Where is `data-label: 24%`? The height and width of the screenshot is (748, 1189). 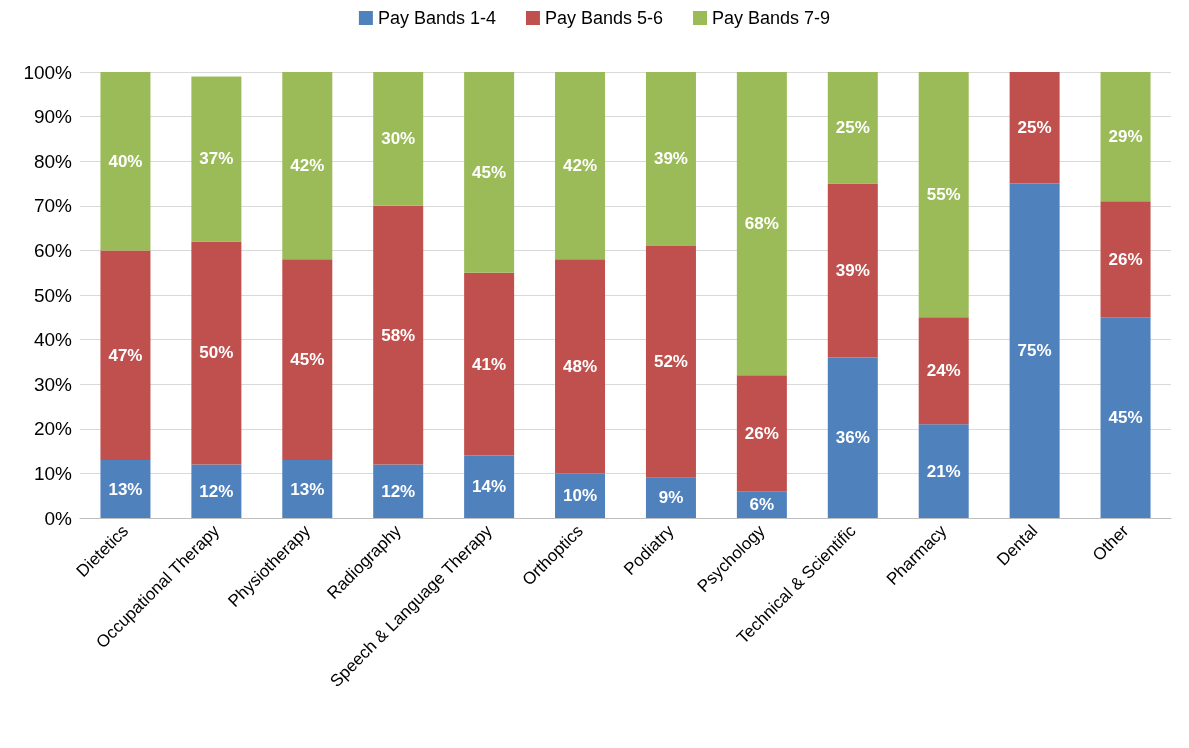 data-label: 24% is located at coordinates (943, 371).